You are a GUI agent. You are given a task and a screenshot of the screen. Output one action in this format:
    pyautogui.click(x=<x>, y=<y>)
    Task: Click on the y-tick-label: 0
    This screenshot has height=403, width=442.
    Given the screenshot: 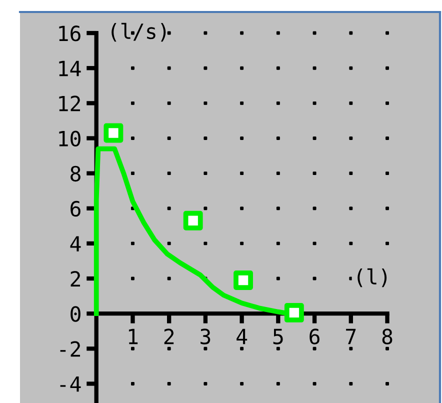 What is the action you would take?
    pyautogui.click(x=75, y=314)
    